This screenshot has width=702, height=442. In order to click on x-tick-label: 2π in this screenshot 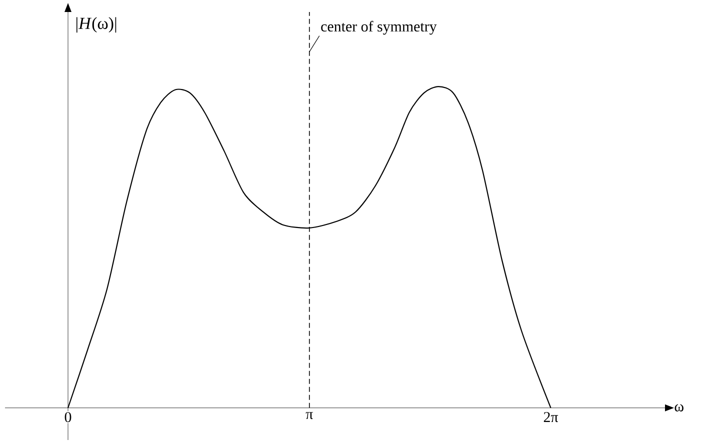, I will do `click(551, 417)`.